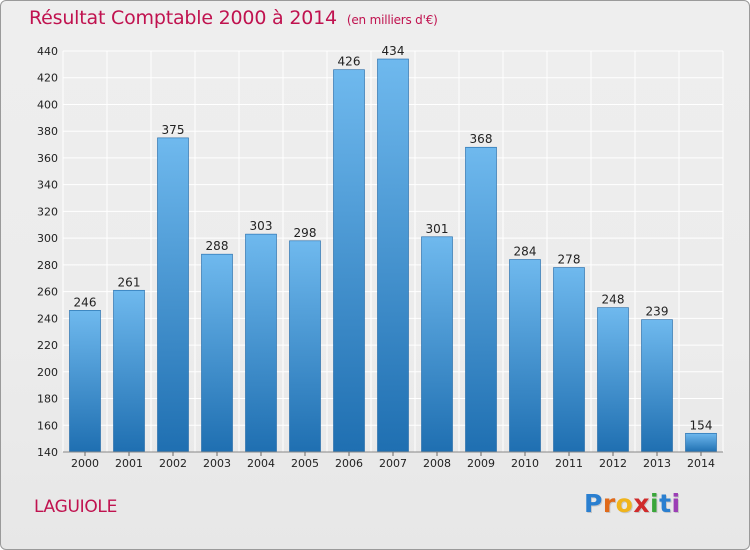  What do you see at coordinates (47, 452) in the screenshot?
I see `y-tick-label: 140` at bounding box center [47, 452].